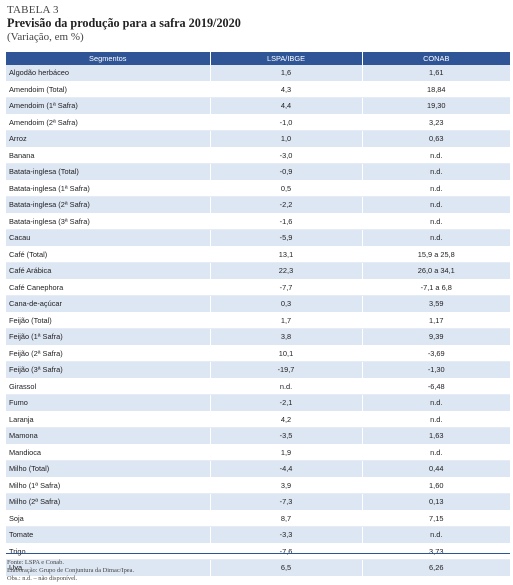 Image resolution: width=513 pixels, height=585 pixels. Describe the element at coordinates (108, 502) in the screenshot. I see `cell-segment: Milho (2ª Safra)` at that location.